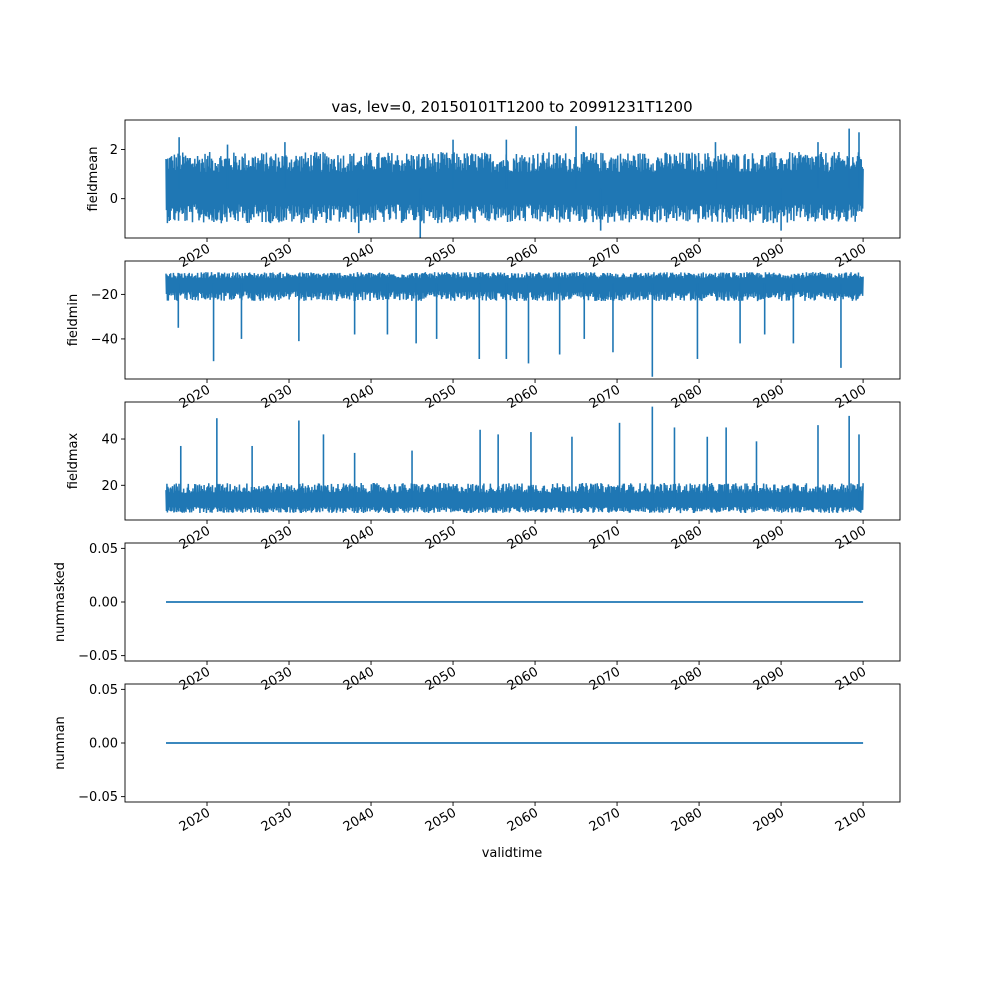 The height and width of the screenshot is (1000, 1000). I want to click on y-axis-label: nummasked, so click(60, 602).